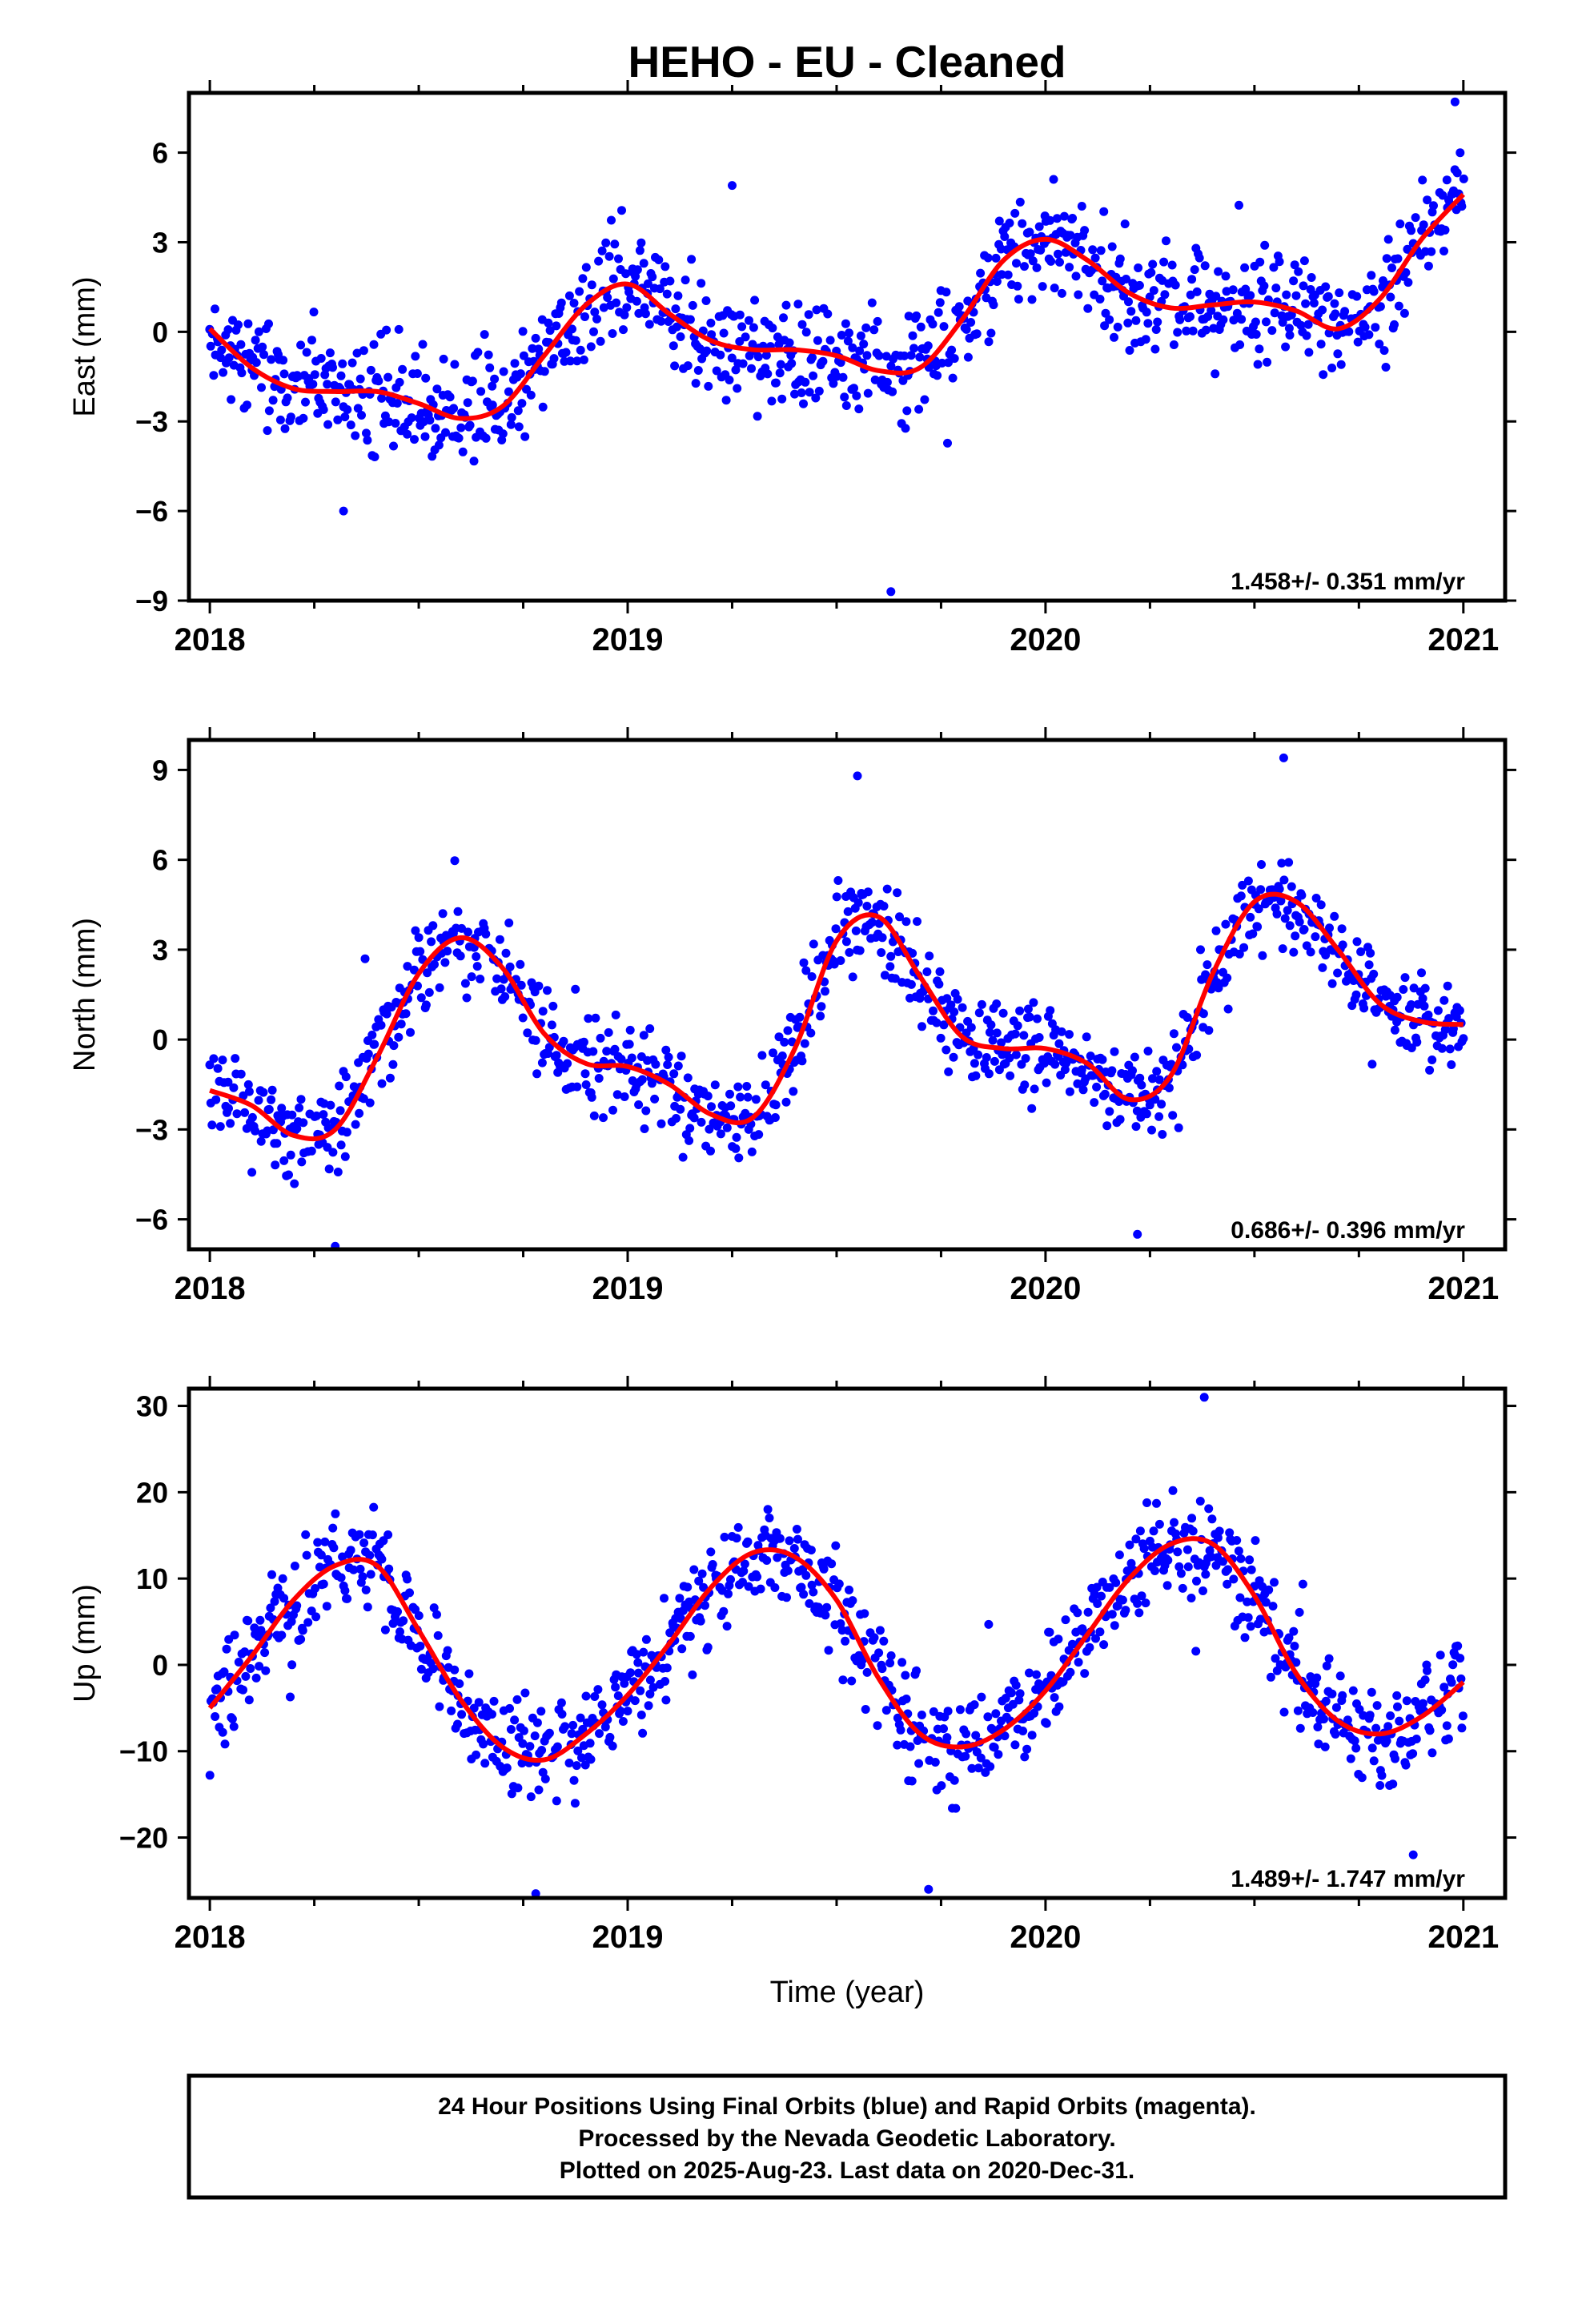 The height and width of the screenshot is (2324, 1582). Describe the element at coordinates (1348, 1879) in the screenshot. I see `up-rate-label: 1.489+/- 1.747 mm/yr` at that location.